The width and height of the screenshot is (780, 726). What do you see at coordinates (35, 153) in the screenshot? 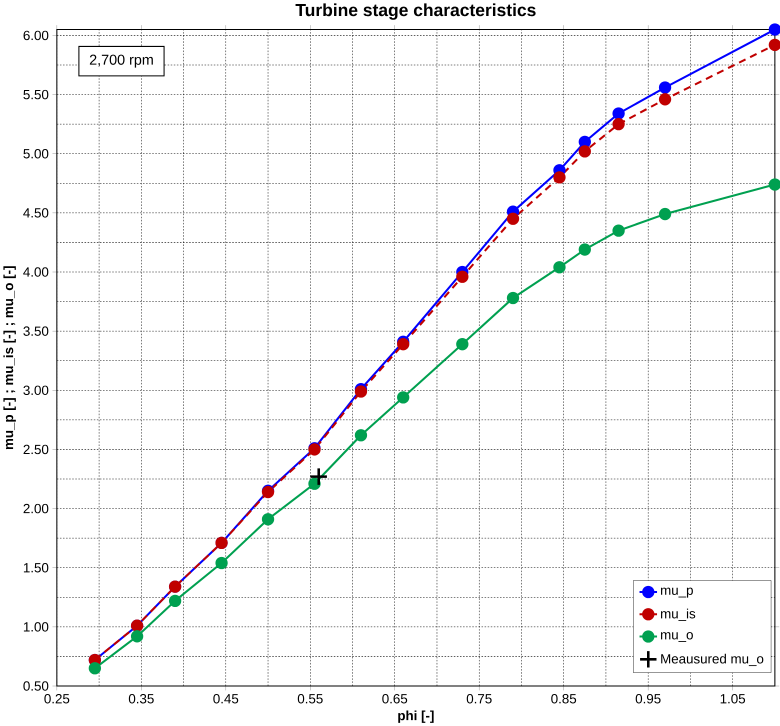
I see `y-tick-label: 5.00` at bounding box center [35, 153].